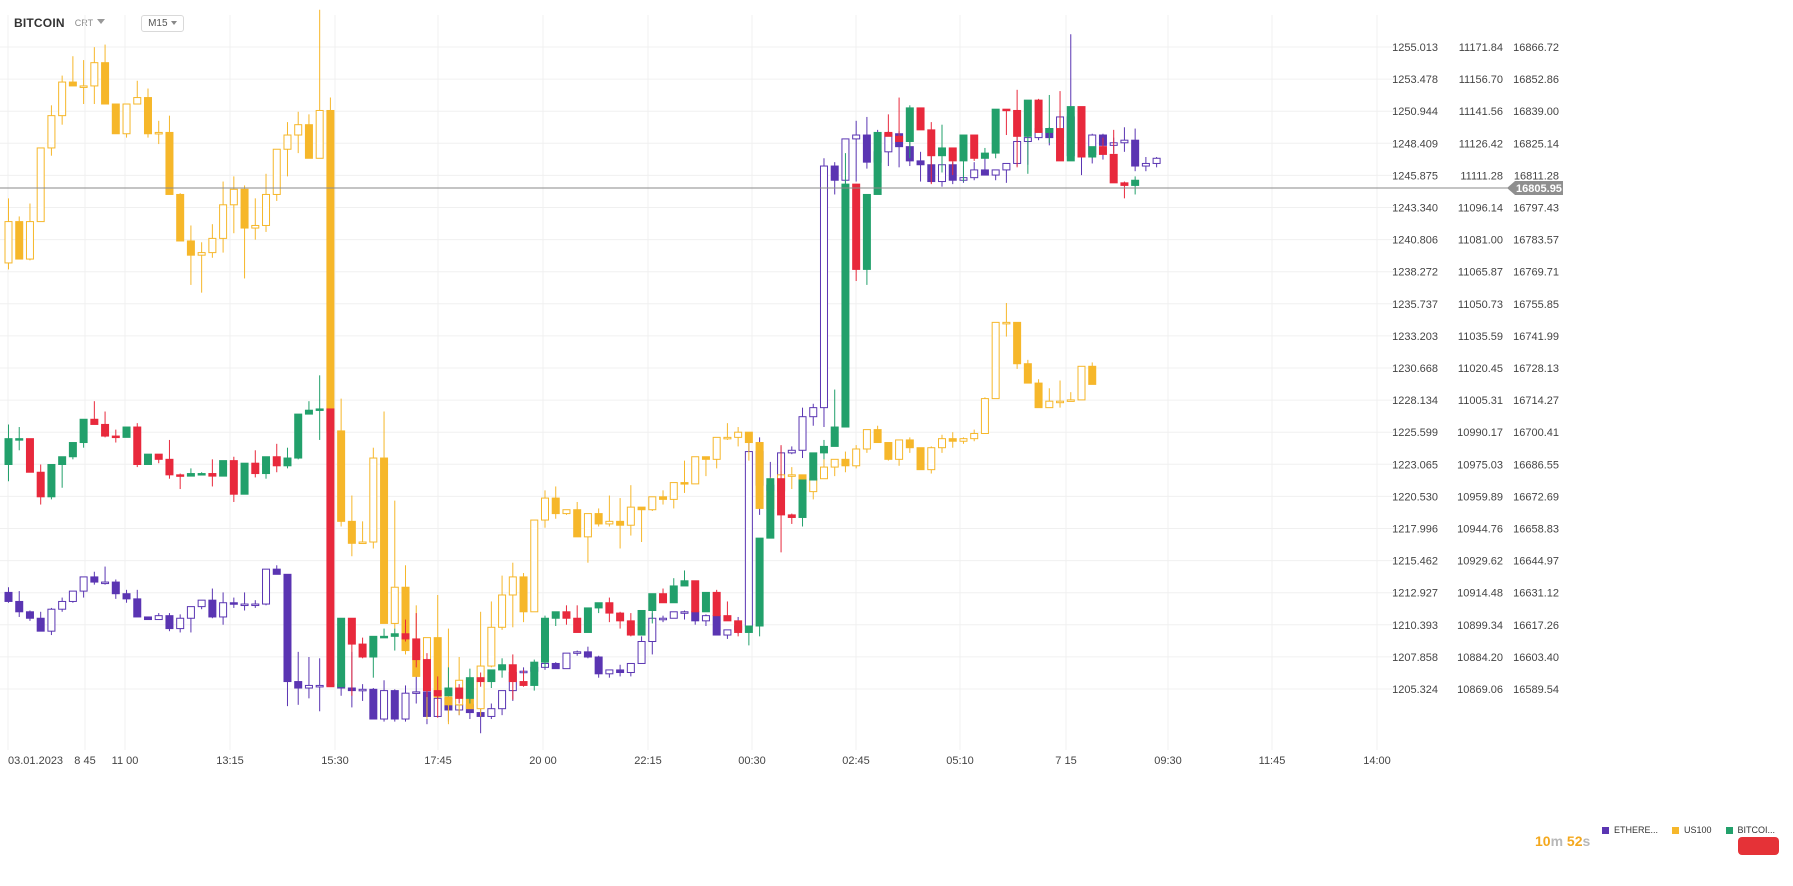 This screenshot has width=1793, height=886. Describe the element at coordinates (101, 21) in the screenshot. I see `caret-down-icon` at that location.